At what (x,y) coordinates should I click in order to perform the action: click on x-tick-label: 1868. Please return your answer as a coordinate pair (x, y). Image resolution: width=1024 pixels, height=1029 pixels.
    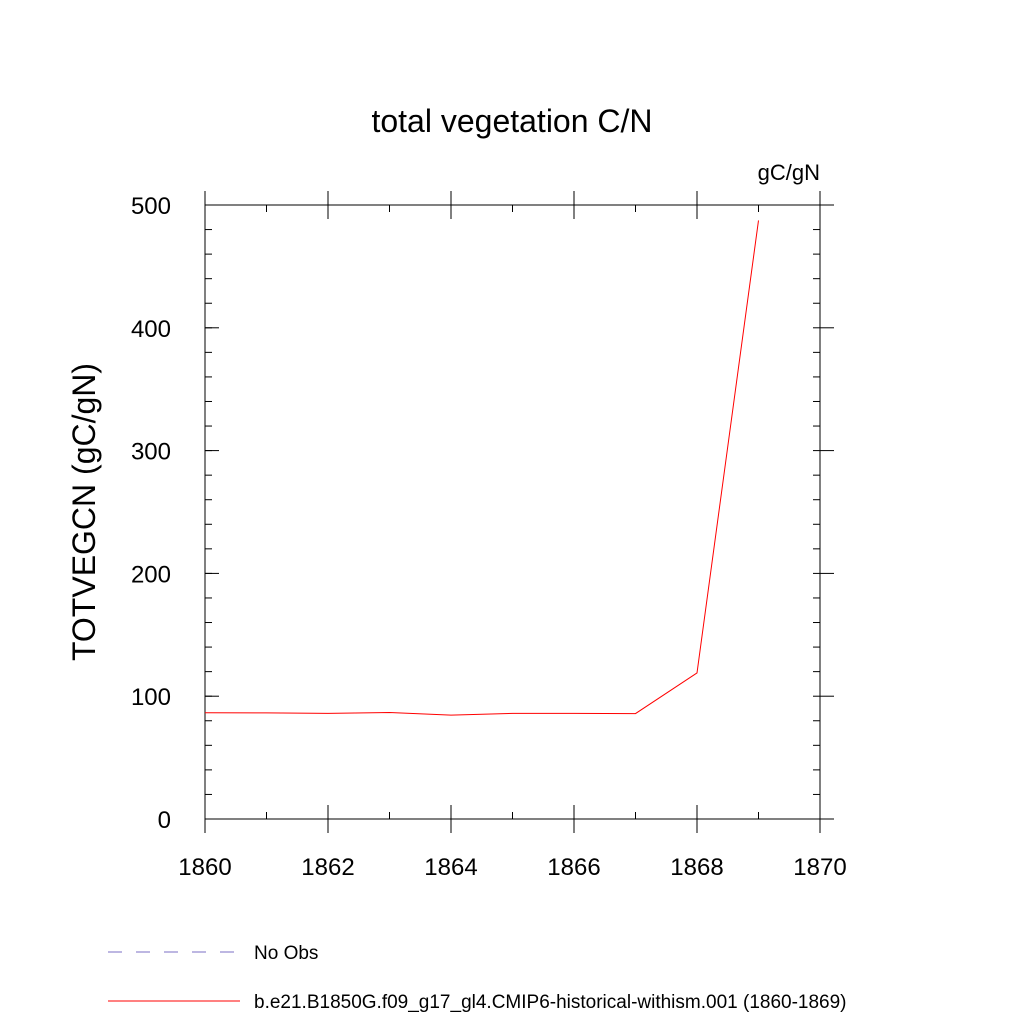
    Looking at the image, I should click on (696, 867).